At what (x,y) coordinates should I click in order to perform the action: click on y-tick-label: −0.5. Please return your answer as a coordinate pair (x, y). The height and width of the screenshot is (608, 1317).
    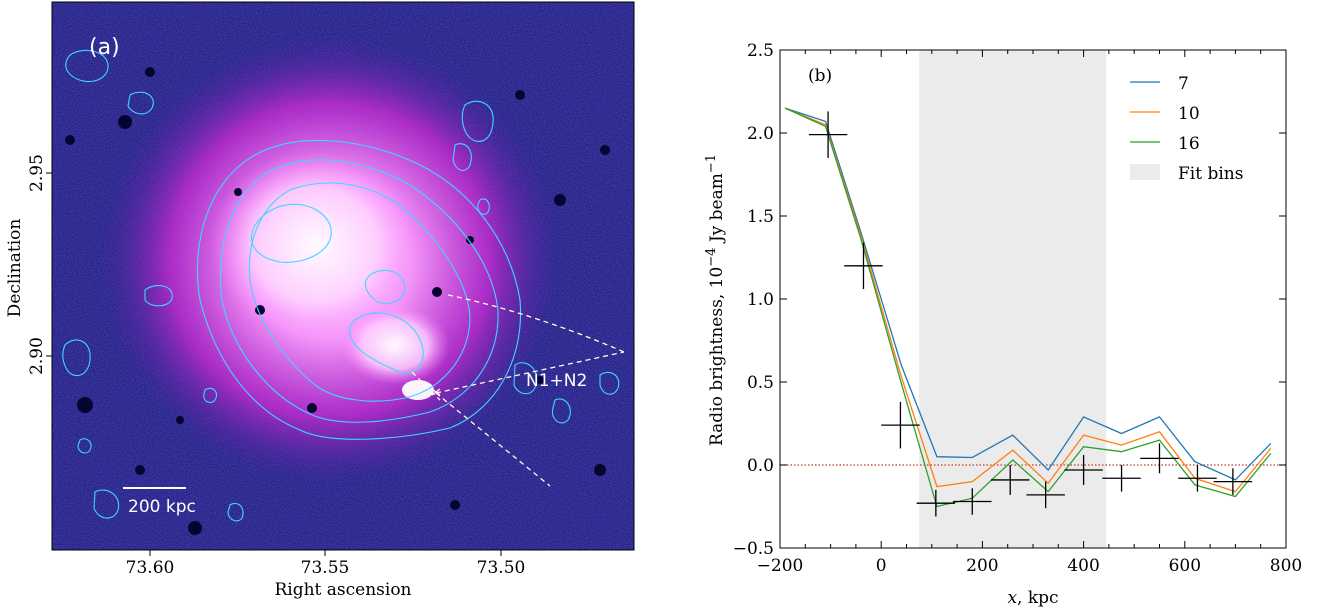
    Looking at the image, I should click on (753, 549).